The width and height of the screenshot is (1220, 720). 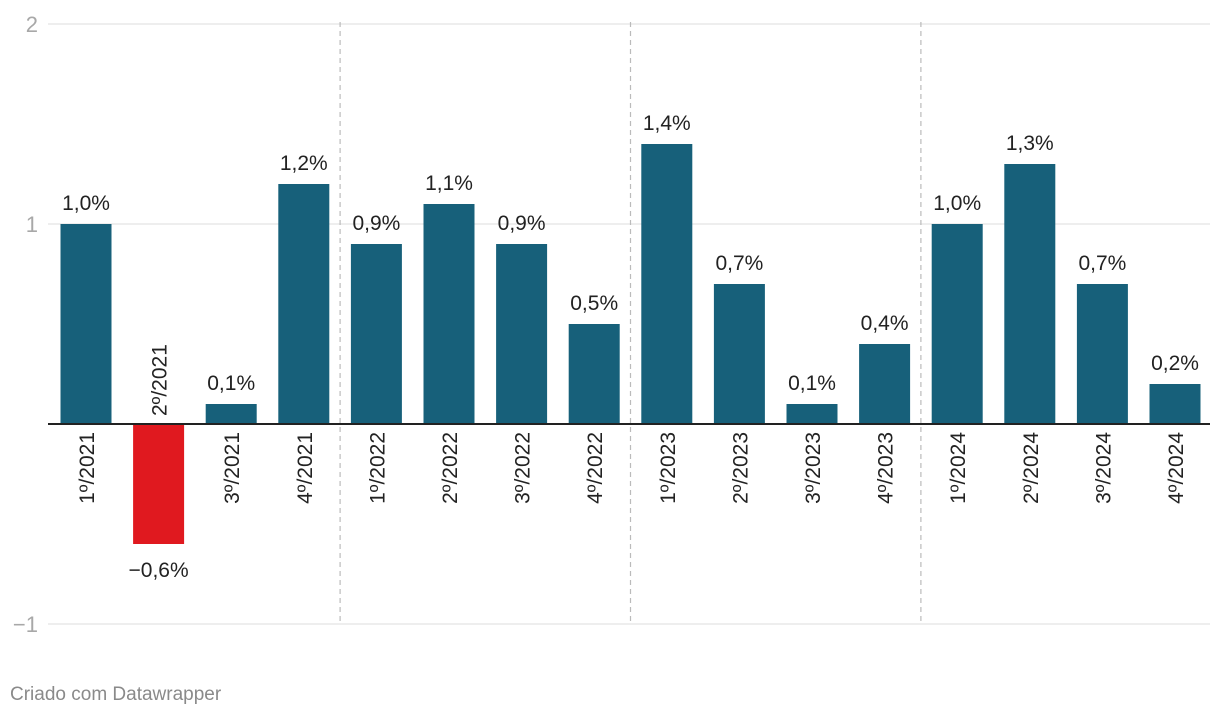 I want to click on category-label: 2º/2021, so click(x=160, y=380).